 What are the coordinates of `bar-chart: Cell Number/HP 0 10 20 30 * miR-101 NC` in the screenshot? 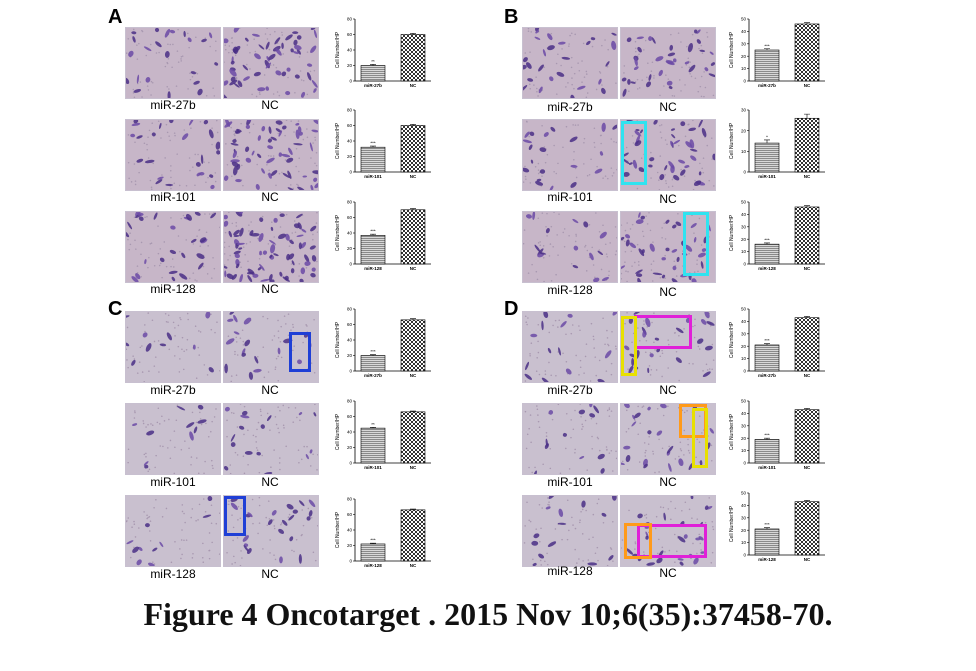 It's located at (779, 146).